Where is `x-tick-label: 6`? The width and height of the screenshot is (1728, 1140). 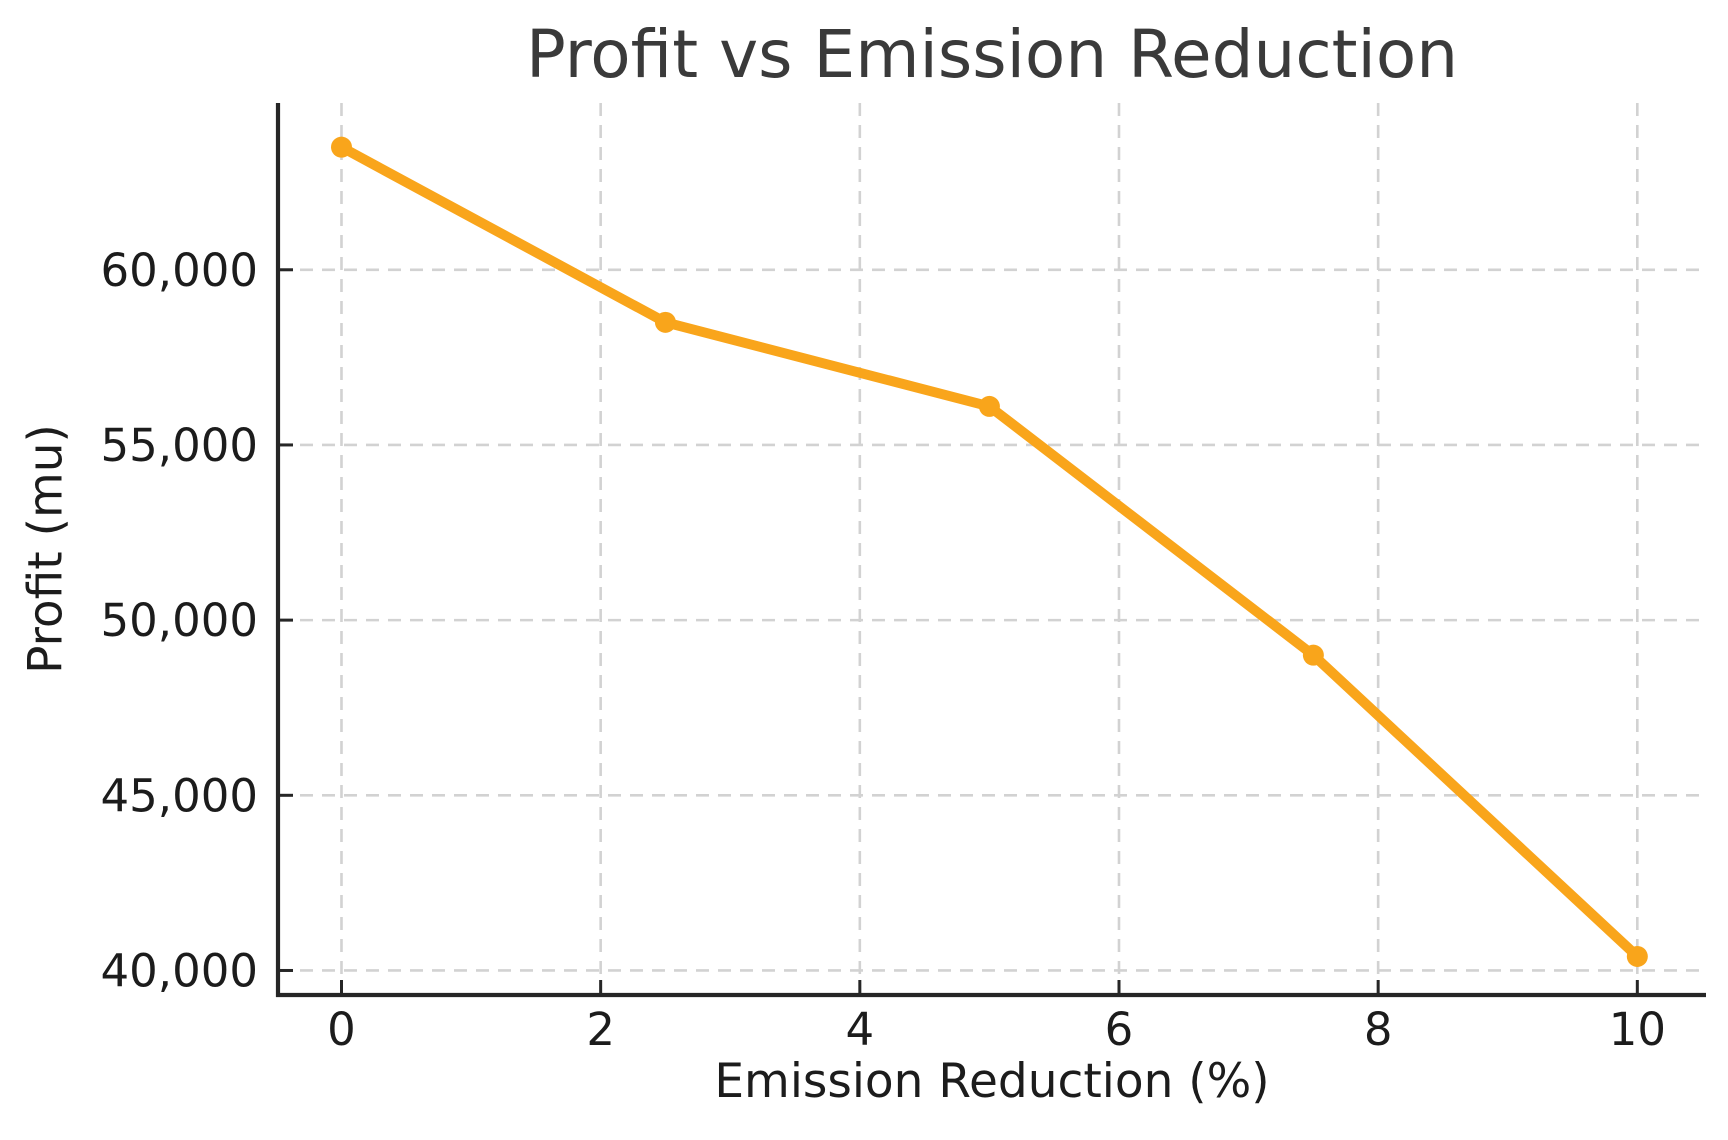 x-tick-label: 6 is located at coordinates (1119, 1029).